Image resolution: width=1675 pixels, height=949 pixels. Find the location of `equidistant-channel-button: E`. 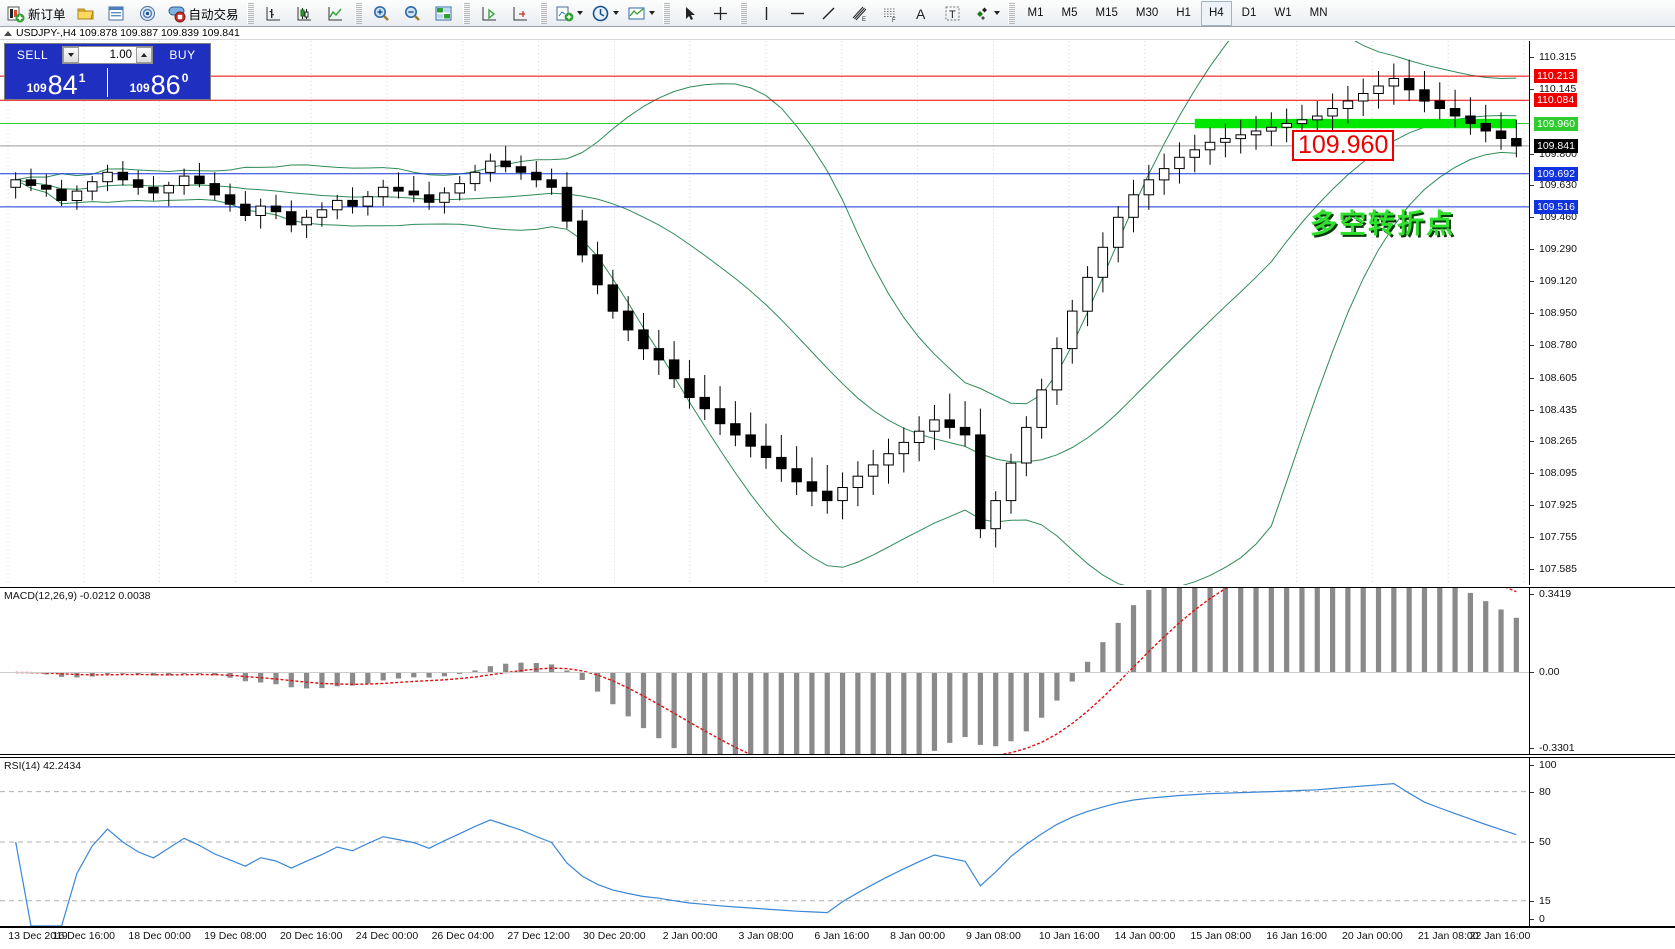

equidistant-channel-button: E is located at coordinates (859, 13).